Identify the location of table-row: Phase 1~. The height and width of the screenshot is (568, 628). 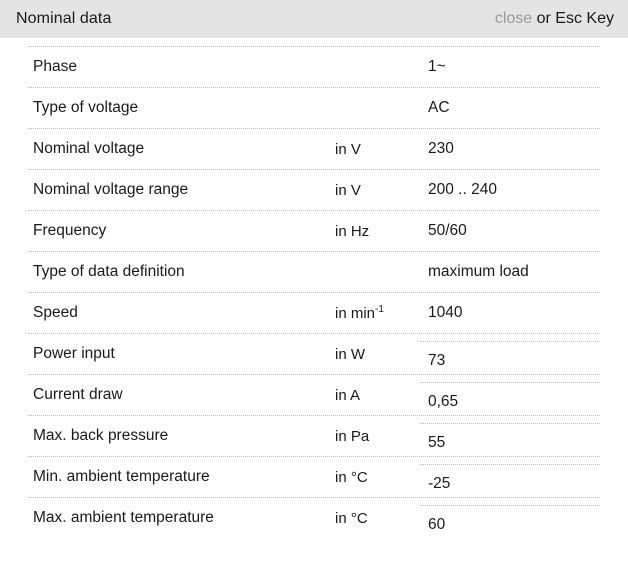
(314, 66).